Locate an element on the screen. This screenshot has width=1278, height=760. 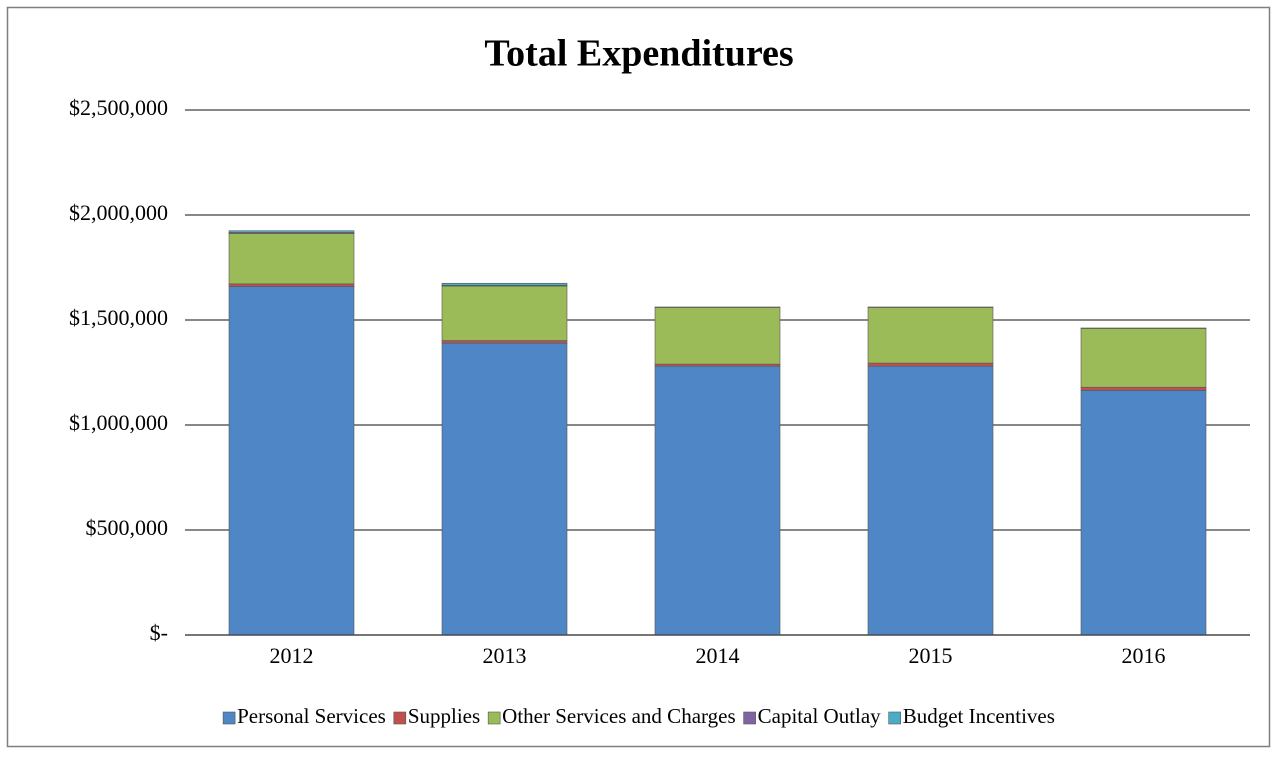
y-tick-label: $2,500,000 is located at coordinates (118, 107).